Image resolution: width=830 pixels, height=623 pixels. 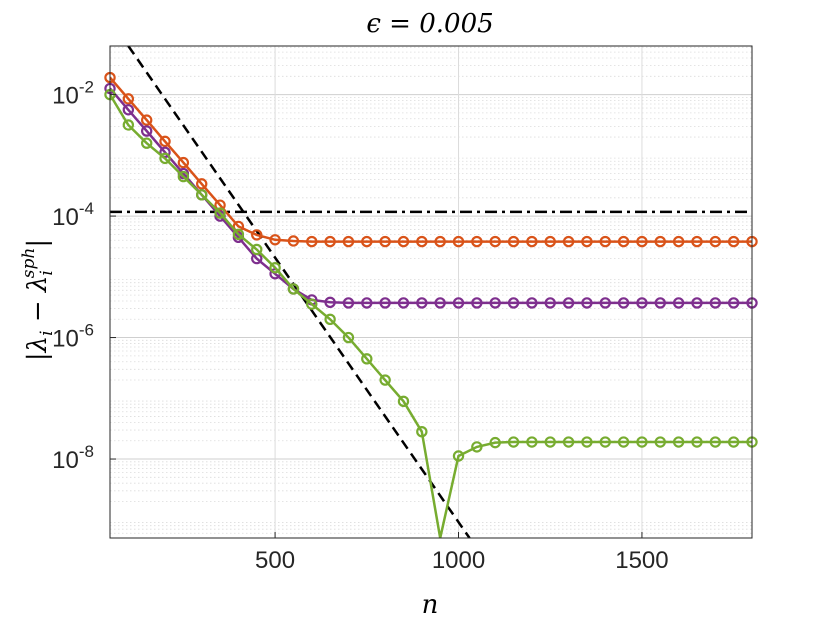 What do you see at coordinates (458, 560) in the screenshot?
I see `x-tick-label: 1000` at bounding box center [458, 560].